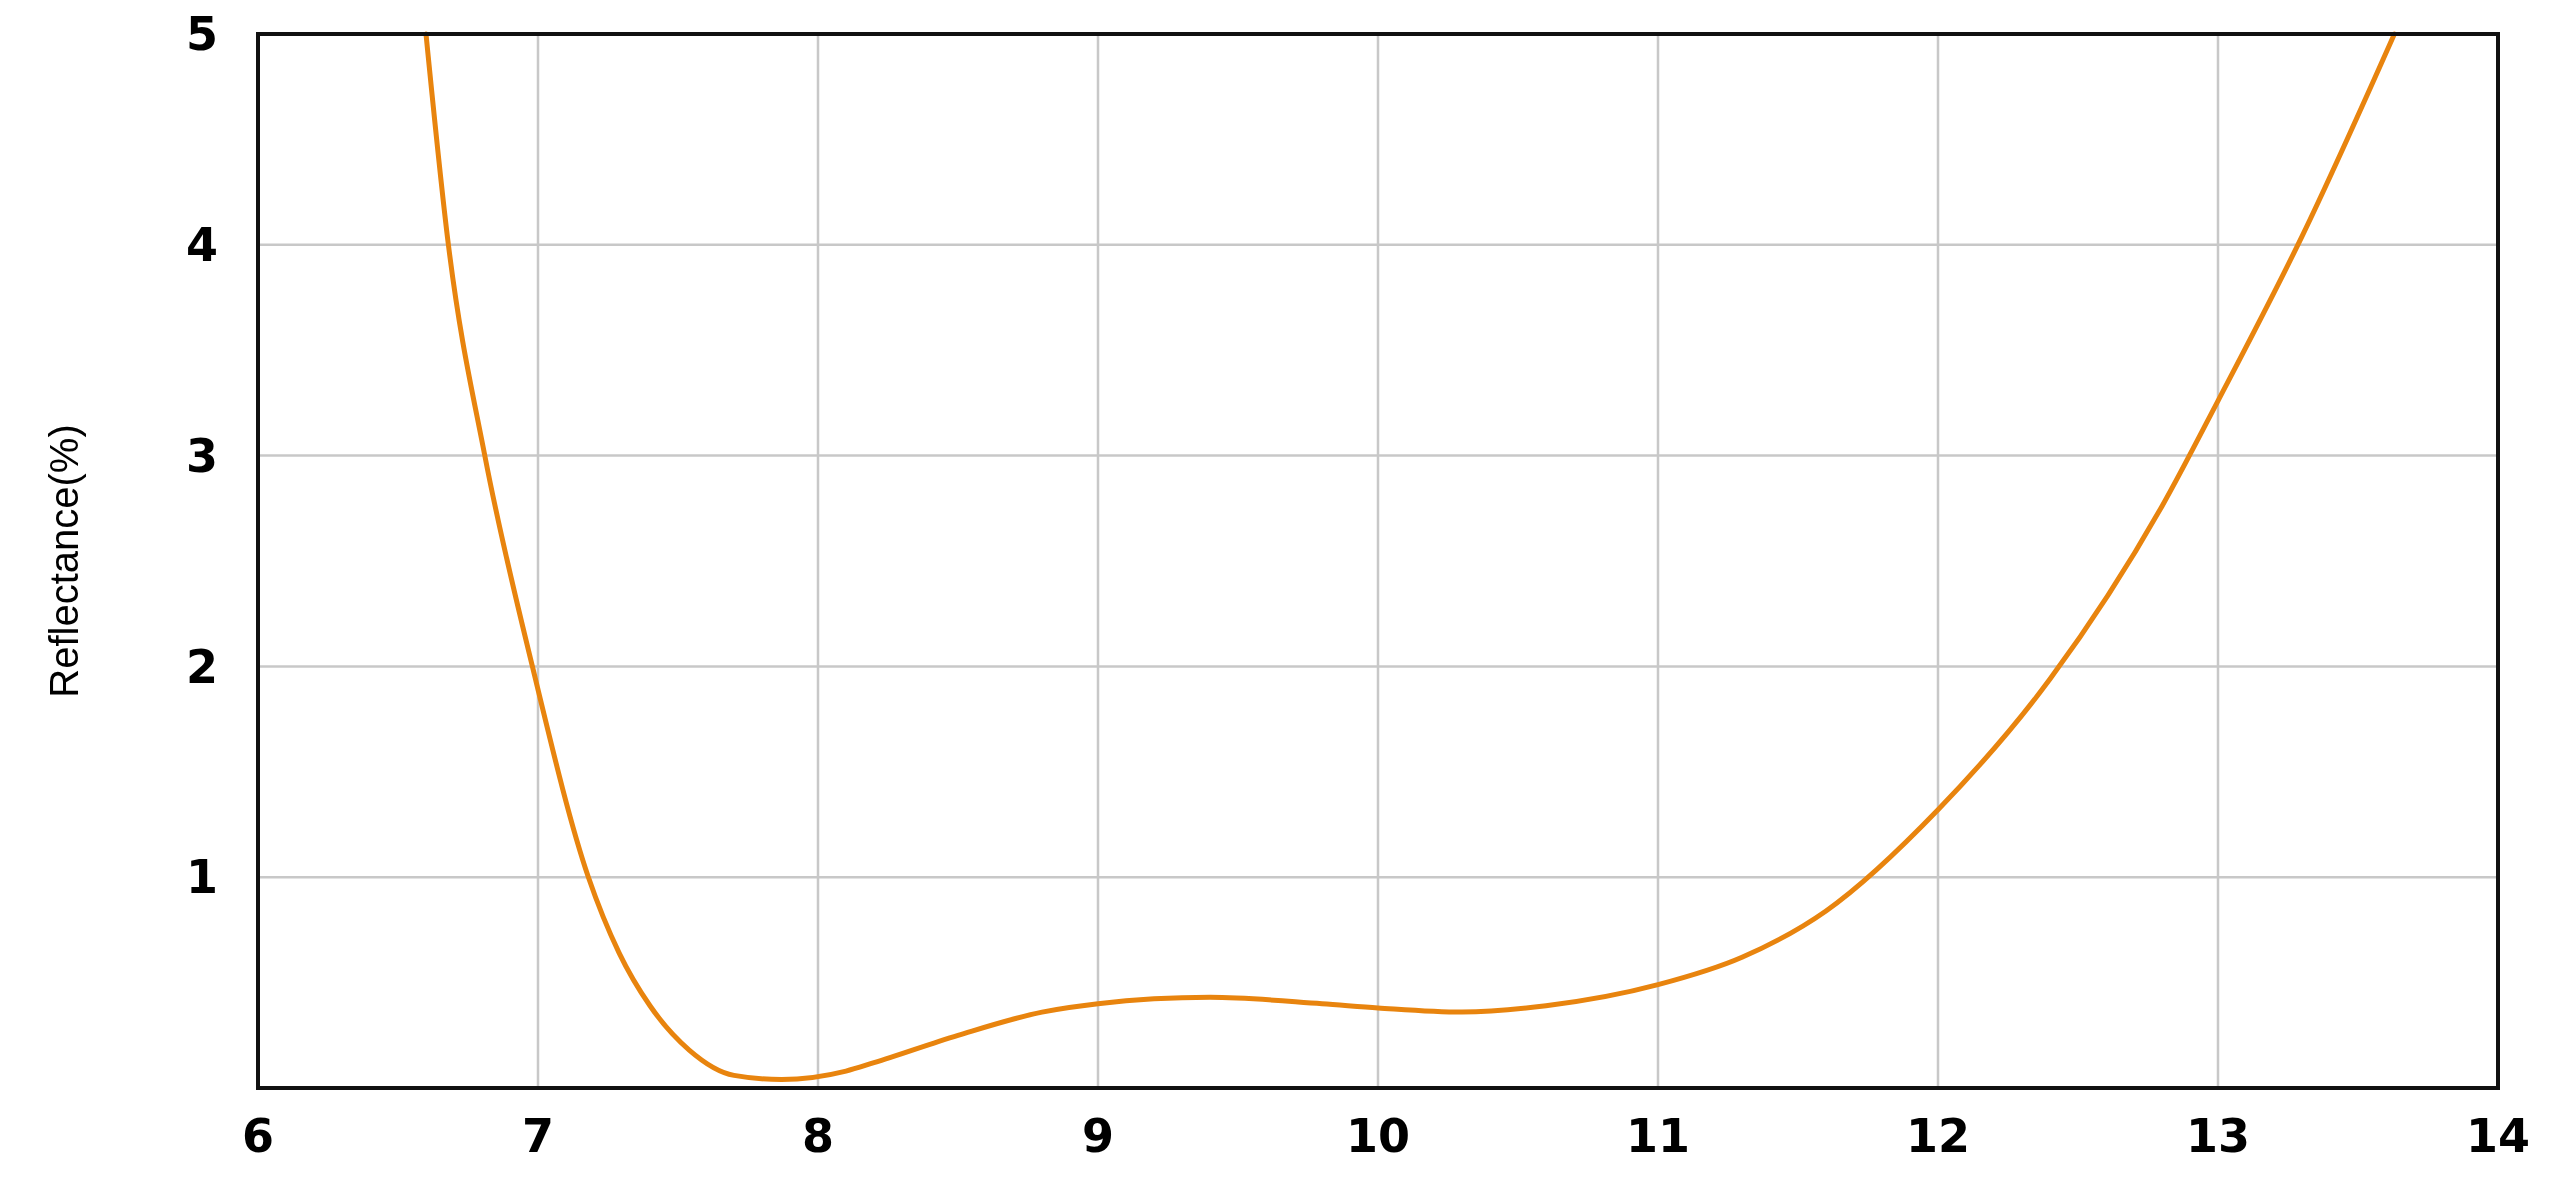 The height and width of the screenshot is (1189, 2563). I want to click on x-tick-label: 10, so click(1378, 1136).